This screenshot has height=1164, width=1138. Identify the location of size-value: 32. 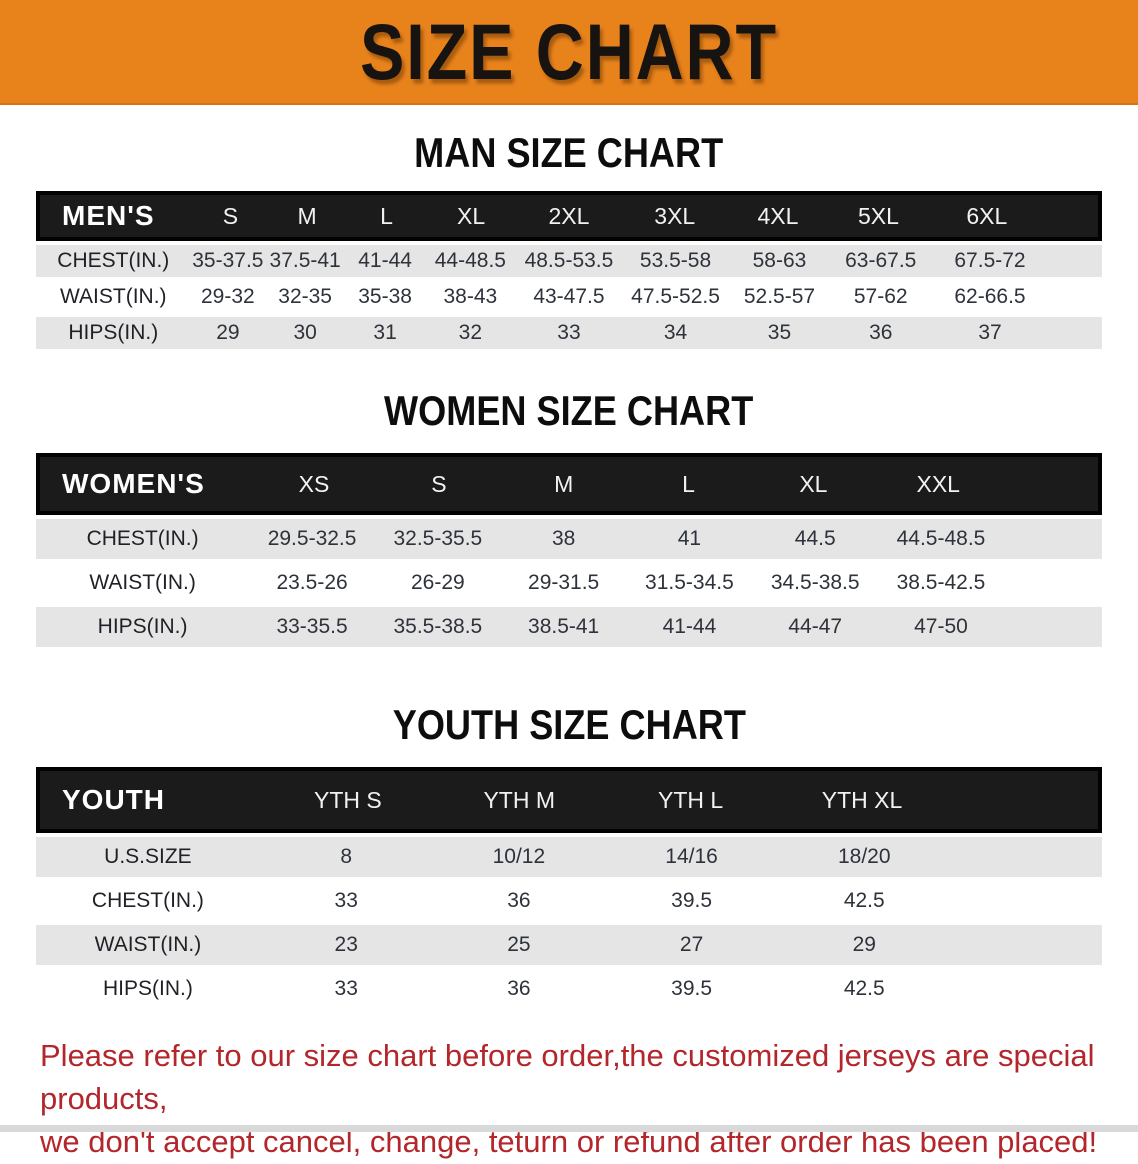
(470, 333).